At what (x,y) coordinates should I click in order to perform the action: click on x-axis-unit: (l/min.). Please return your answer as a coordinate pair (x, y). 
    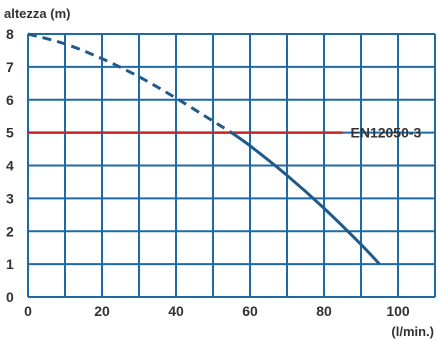
    Looking at the image, I should click on (412, 331).